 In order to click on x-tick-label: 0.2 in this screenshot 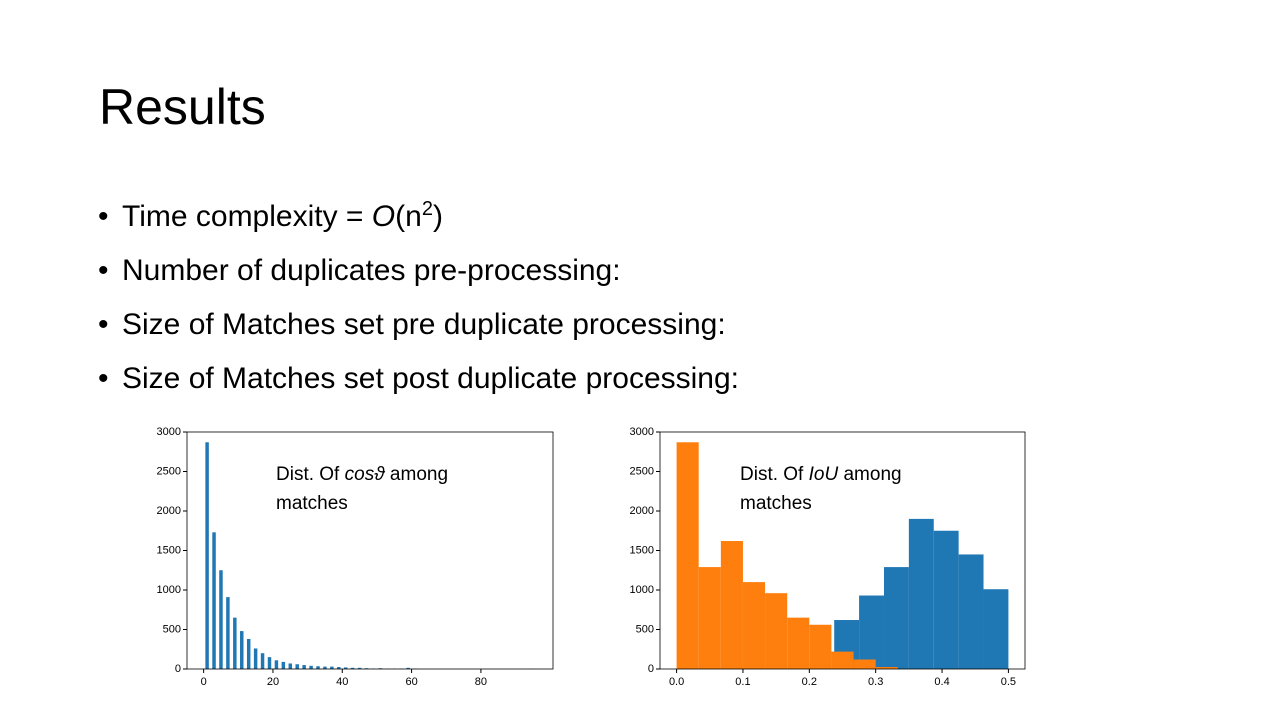, I will do `click(809, 682)`.